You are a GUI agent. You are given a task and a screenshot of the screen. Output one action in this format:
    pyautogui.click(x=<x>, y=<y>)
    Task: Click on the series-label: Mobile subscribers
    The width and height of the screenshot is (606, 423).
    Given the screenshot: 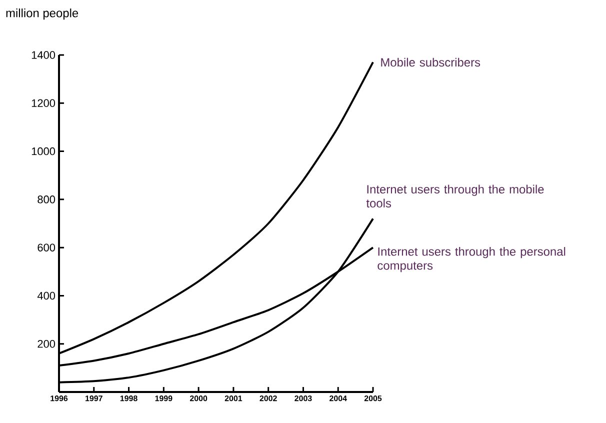 What is the action you would take?
    pyautogui.click(x=430, y=62)
    